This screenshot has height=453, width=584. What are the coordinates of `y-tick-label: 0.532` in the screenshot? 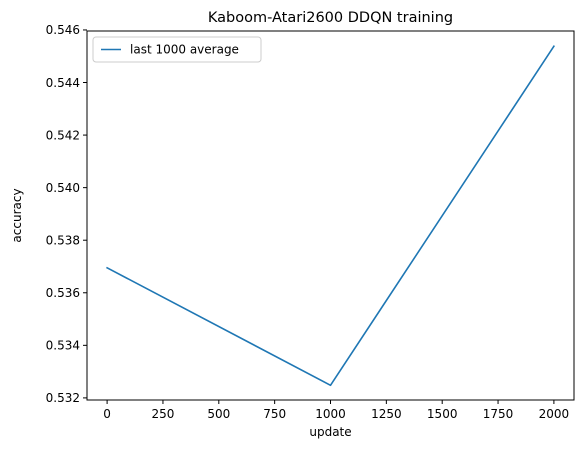 It's located at (63, 398).